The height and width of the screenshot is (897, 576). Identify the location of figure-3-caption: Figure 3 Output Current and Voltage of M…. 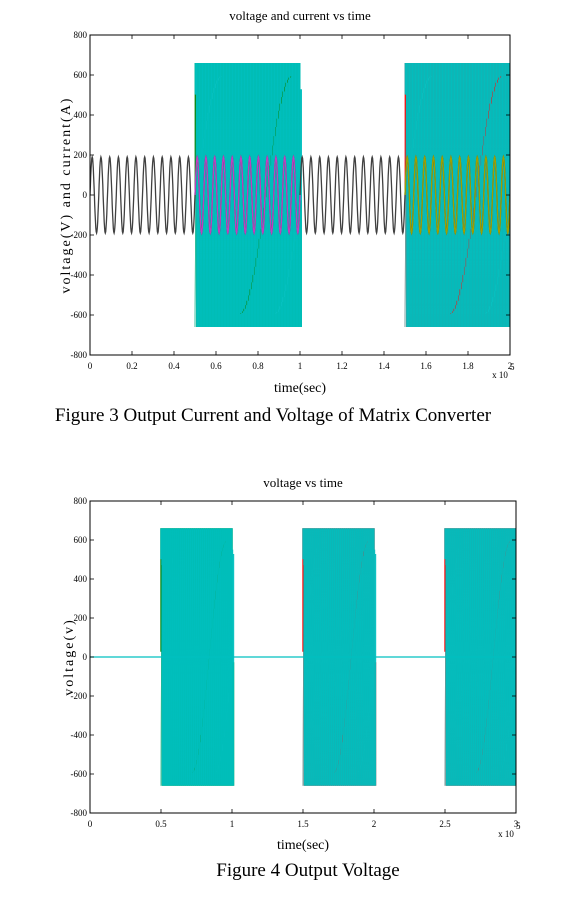
(273, 415).